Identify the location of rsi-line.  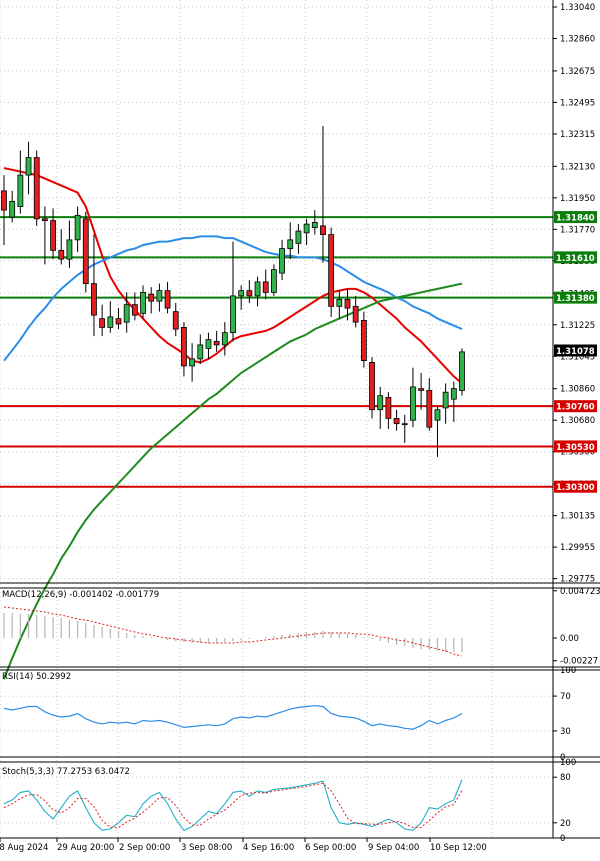
(233, 717).